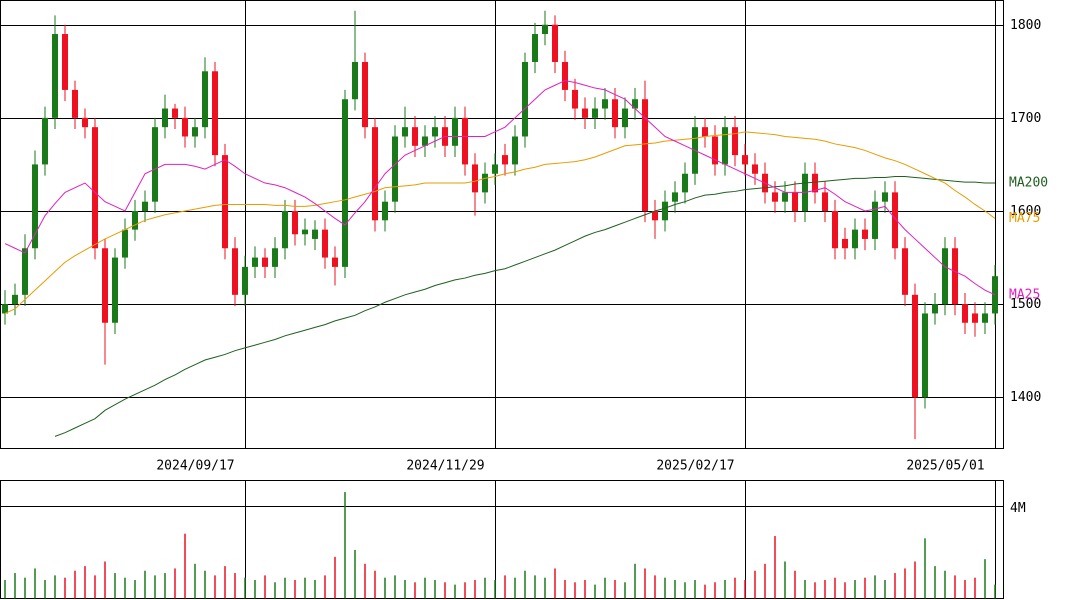  What do you see at coordinates (1018, 508) in the screenshot?
I see `volume-tick-label: 4M` at bounding box center [1018, 508].